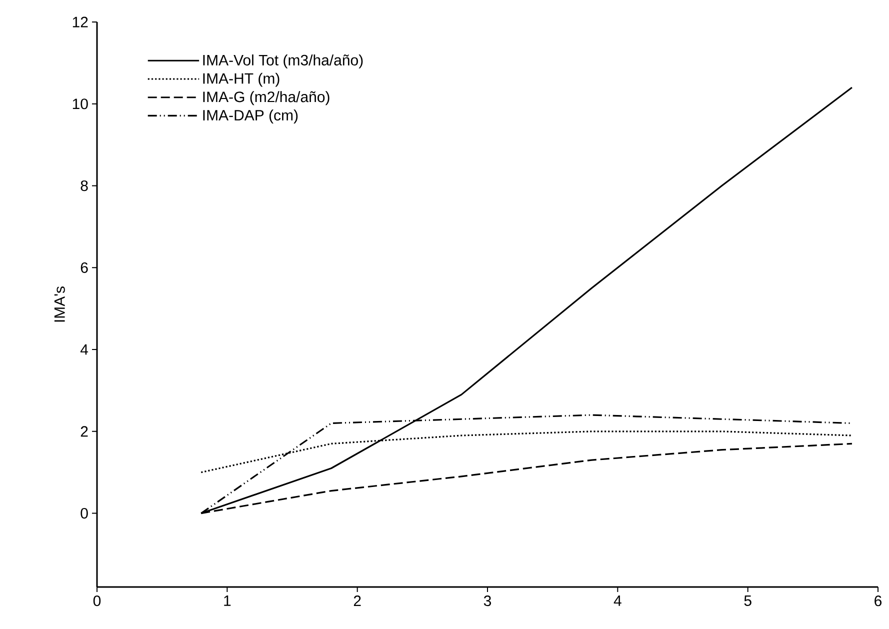 The height and width of the screenshot is (629, 889). Describe the element at coordinates (618, 601) in the screenshot. I see `x-tick-label: 4` at that location.